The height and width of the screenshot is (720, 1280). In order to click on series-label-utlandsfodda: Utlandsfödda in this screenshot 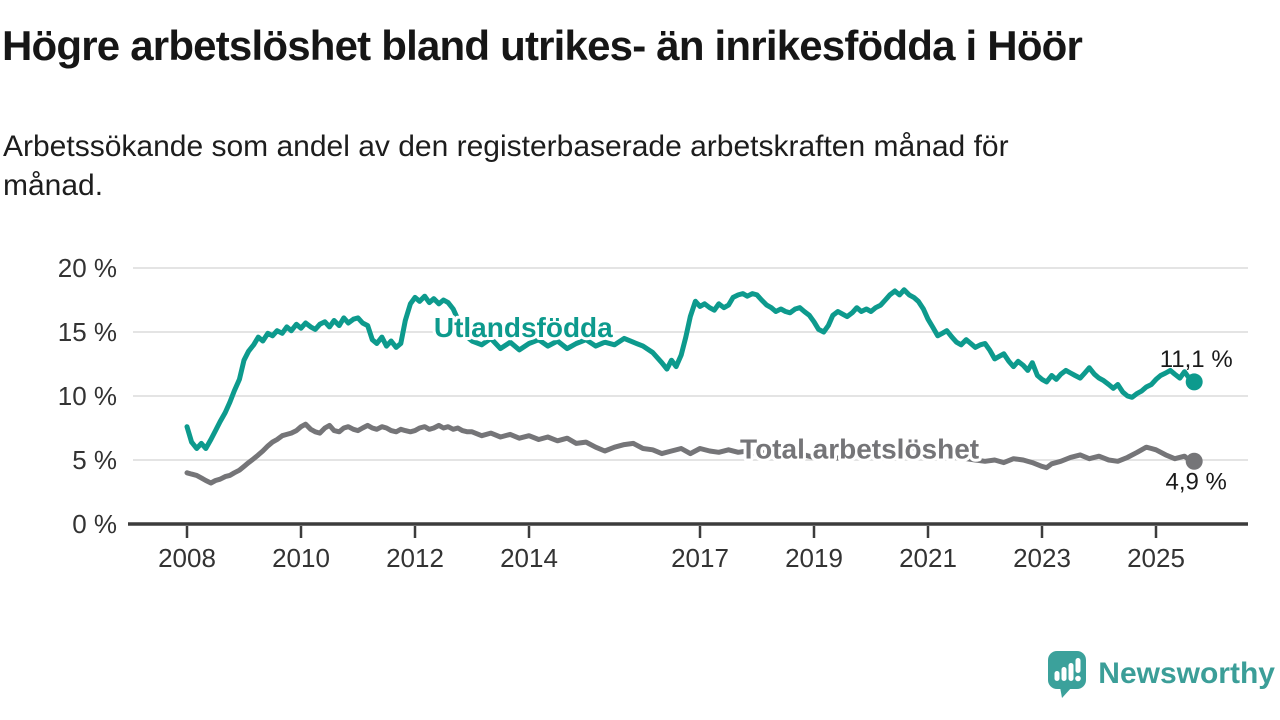, I will do `click(523, 327)`.